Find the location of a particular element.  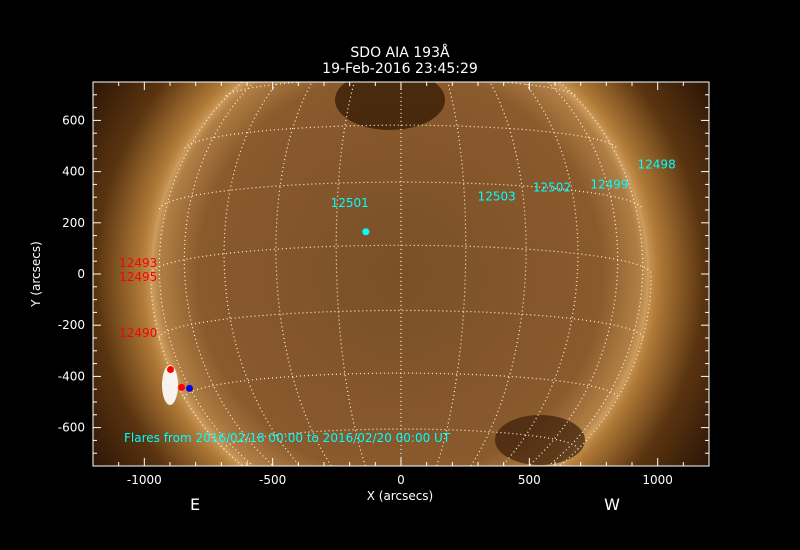

active-region-label-12503: 12503 is located at coordinates (497, 197).